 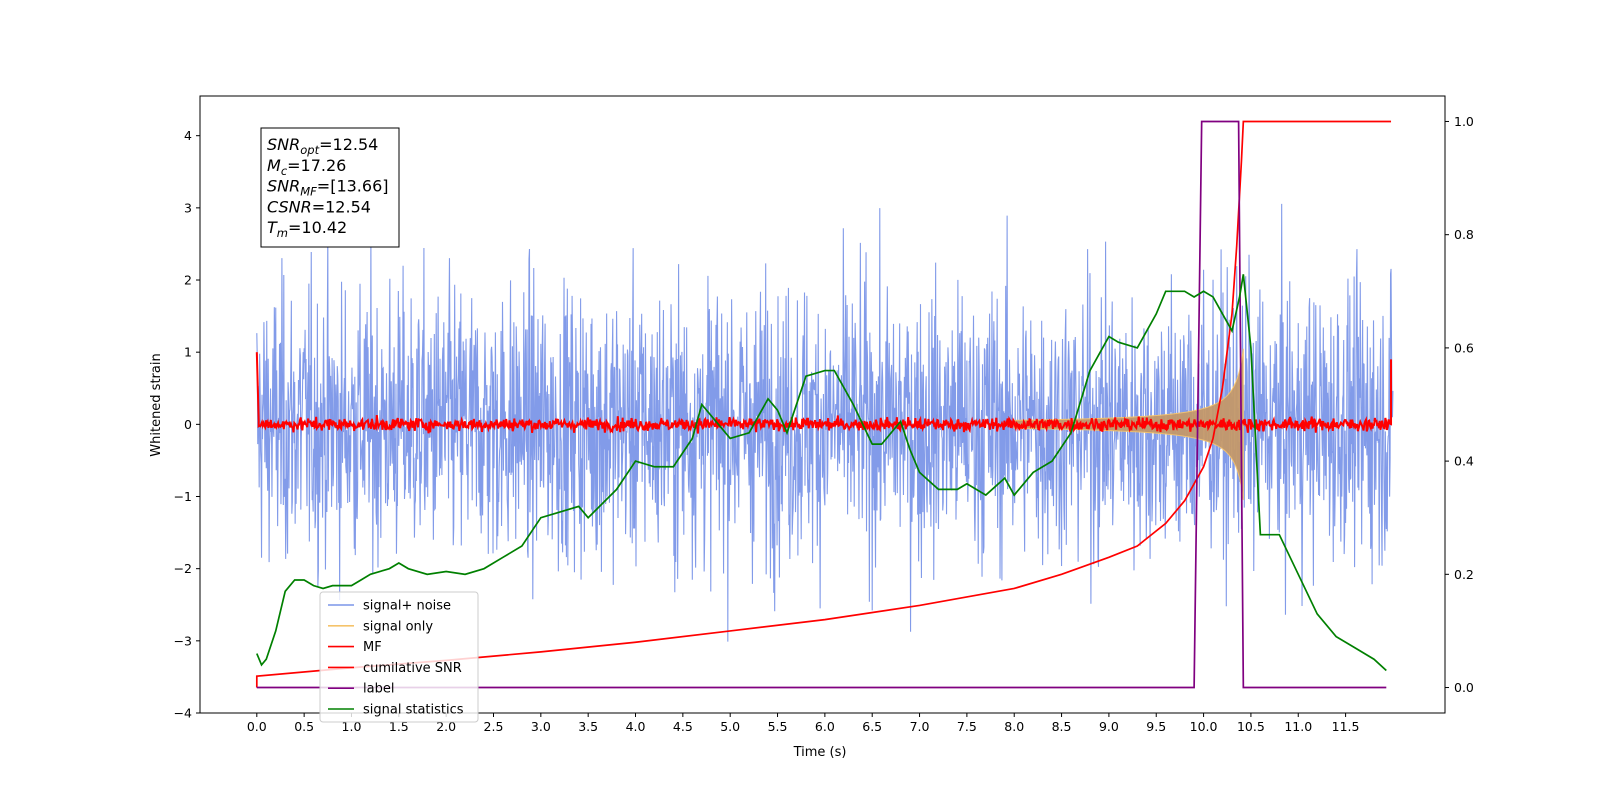 What do you see at coordinates (730, 726) in the screenshot?
I see `x-tick-label: 5.0` at bounding box center [730, 726].